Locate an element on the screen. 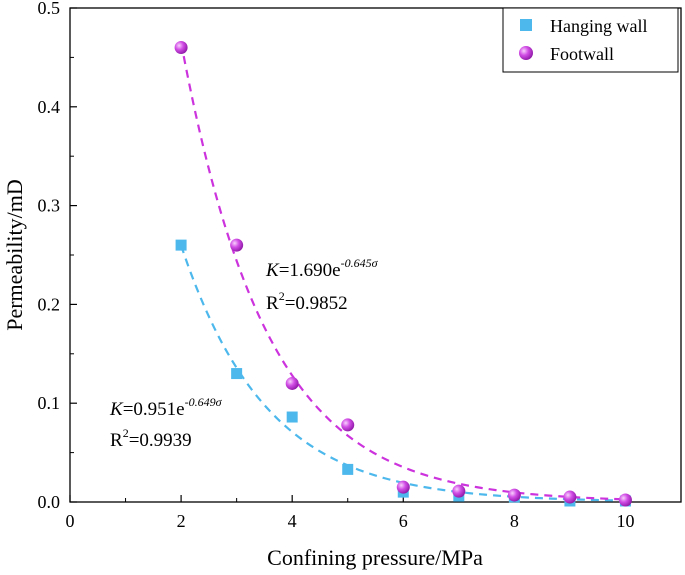 The height and width of the screenshot is (575, 685). legend: Hanging wall Footwall is located at coordinates (590, 40).